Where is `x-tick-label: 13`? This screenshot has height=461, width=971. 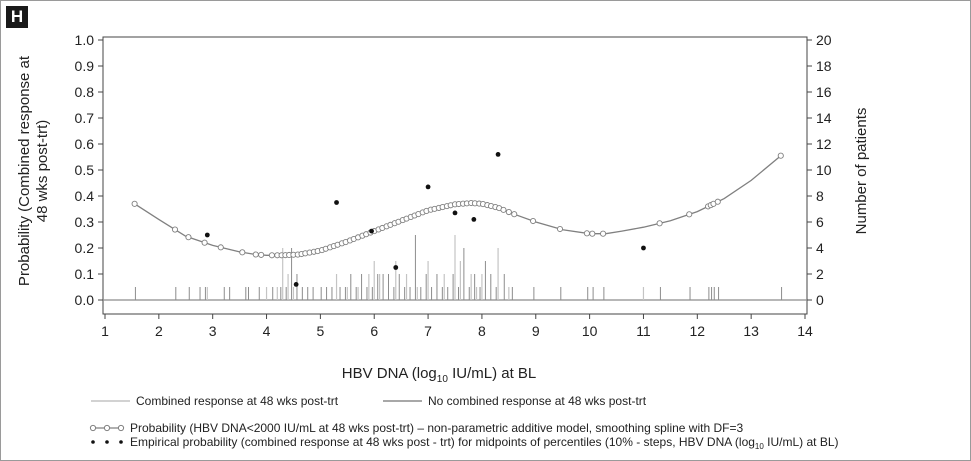
x-tick-label: 13 is located at coordinates (751, 331).